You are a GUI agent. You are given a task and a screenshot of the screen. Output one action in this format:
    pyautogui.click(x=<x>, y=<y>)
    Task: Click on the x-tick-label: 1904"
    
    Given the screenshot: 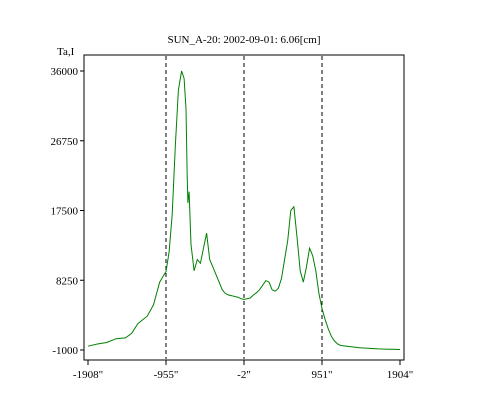 What is the action you would take?
    pyautogui.click(x=400, y=375)
    